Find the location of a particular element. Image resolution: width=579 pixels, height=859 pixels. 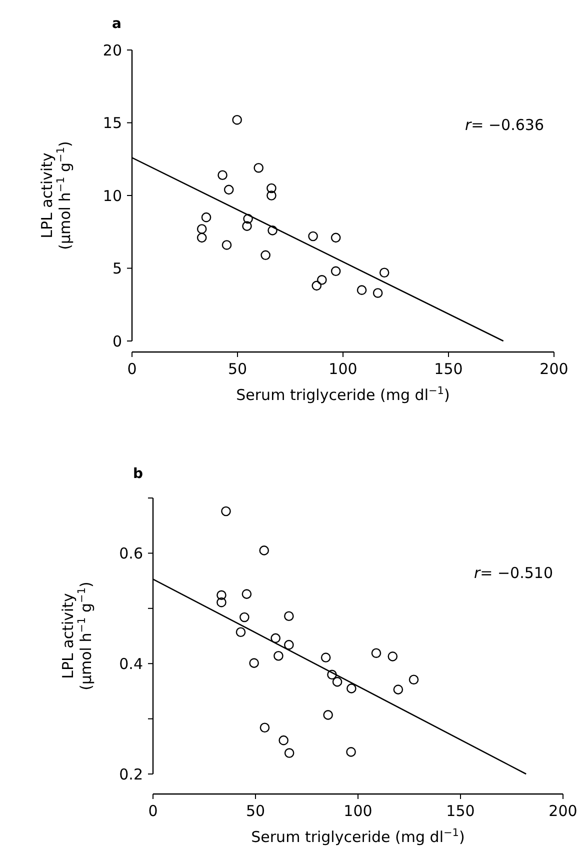

annotation: r= −0.636 is located at coordinates (504, 125).